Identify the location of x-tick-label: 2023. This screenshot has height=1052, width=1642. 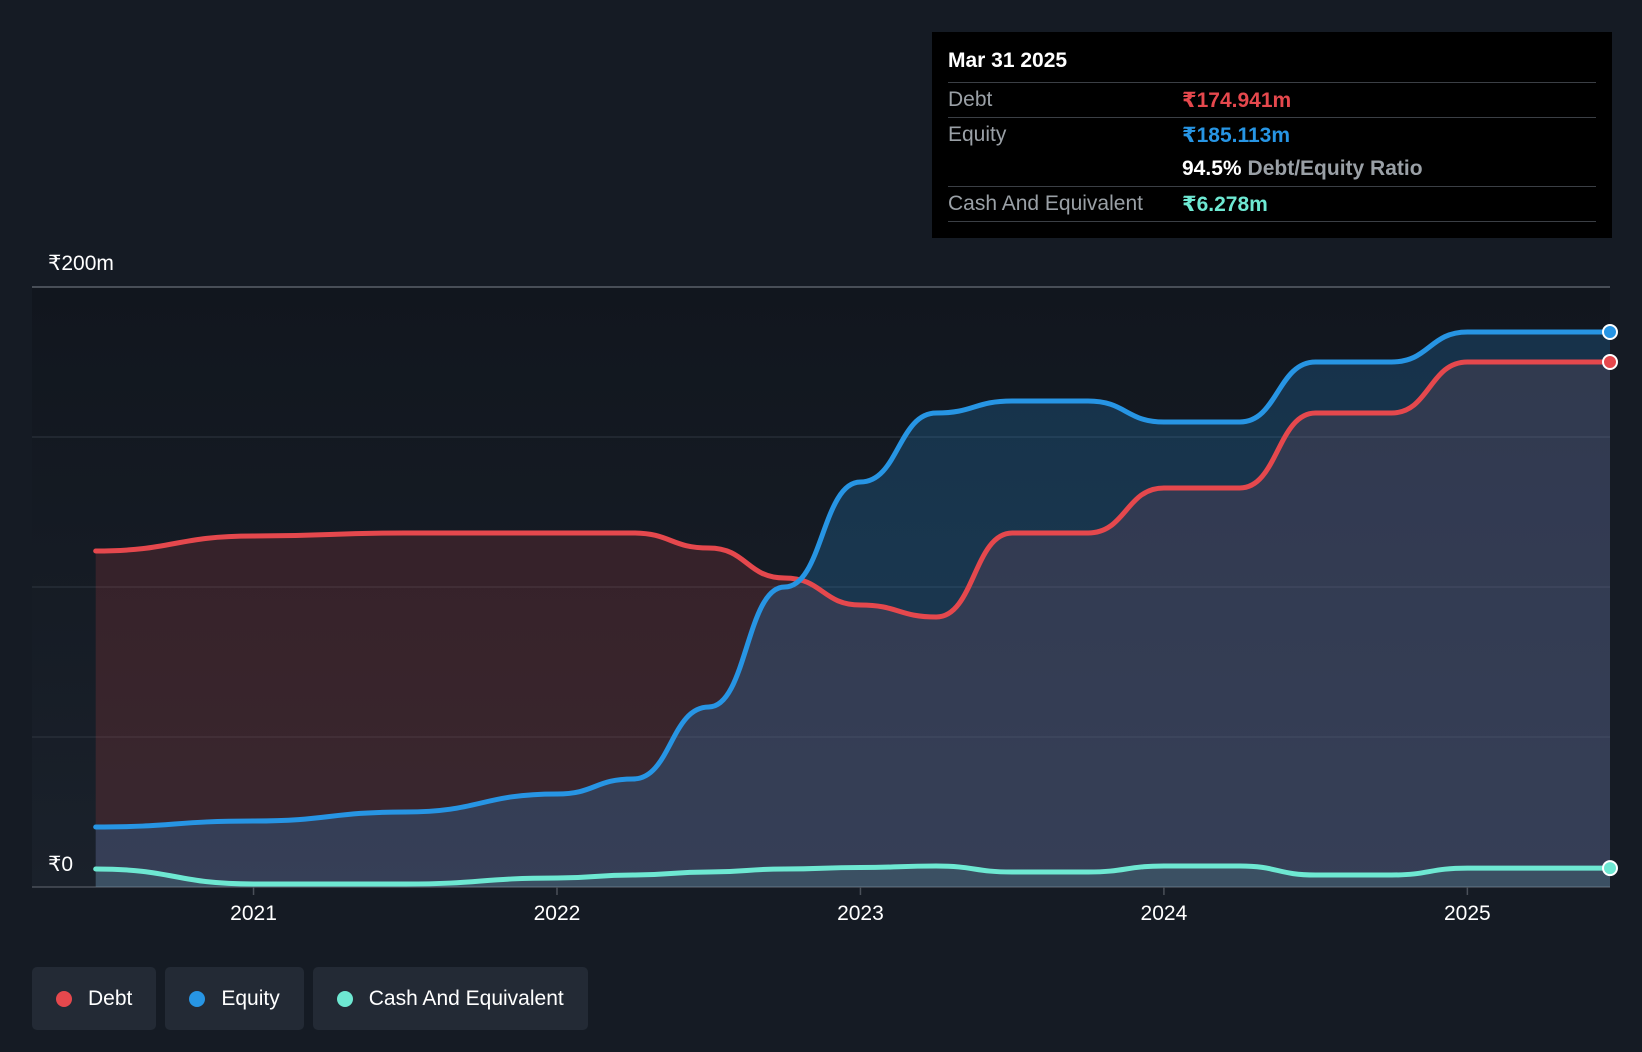
(860, 913).